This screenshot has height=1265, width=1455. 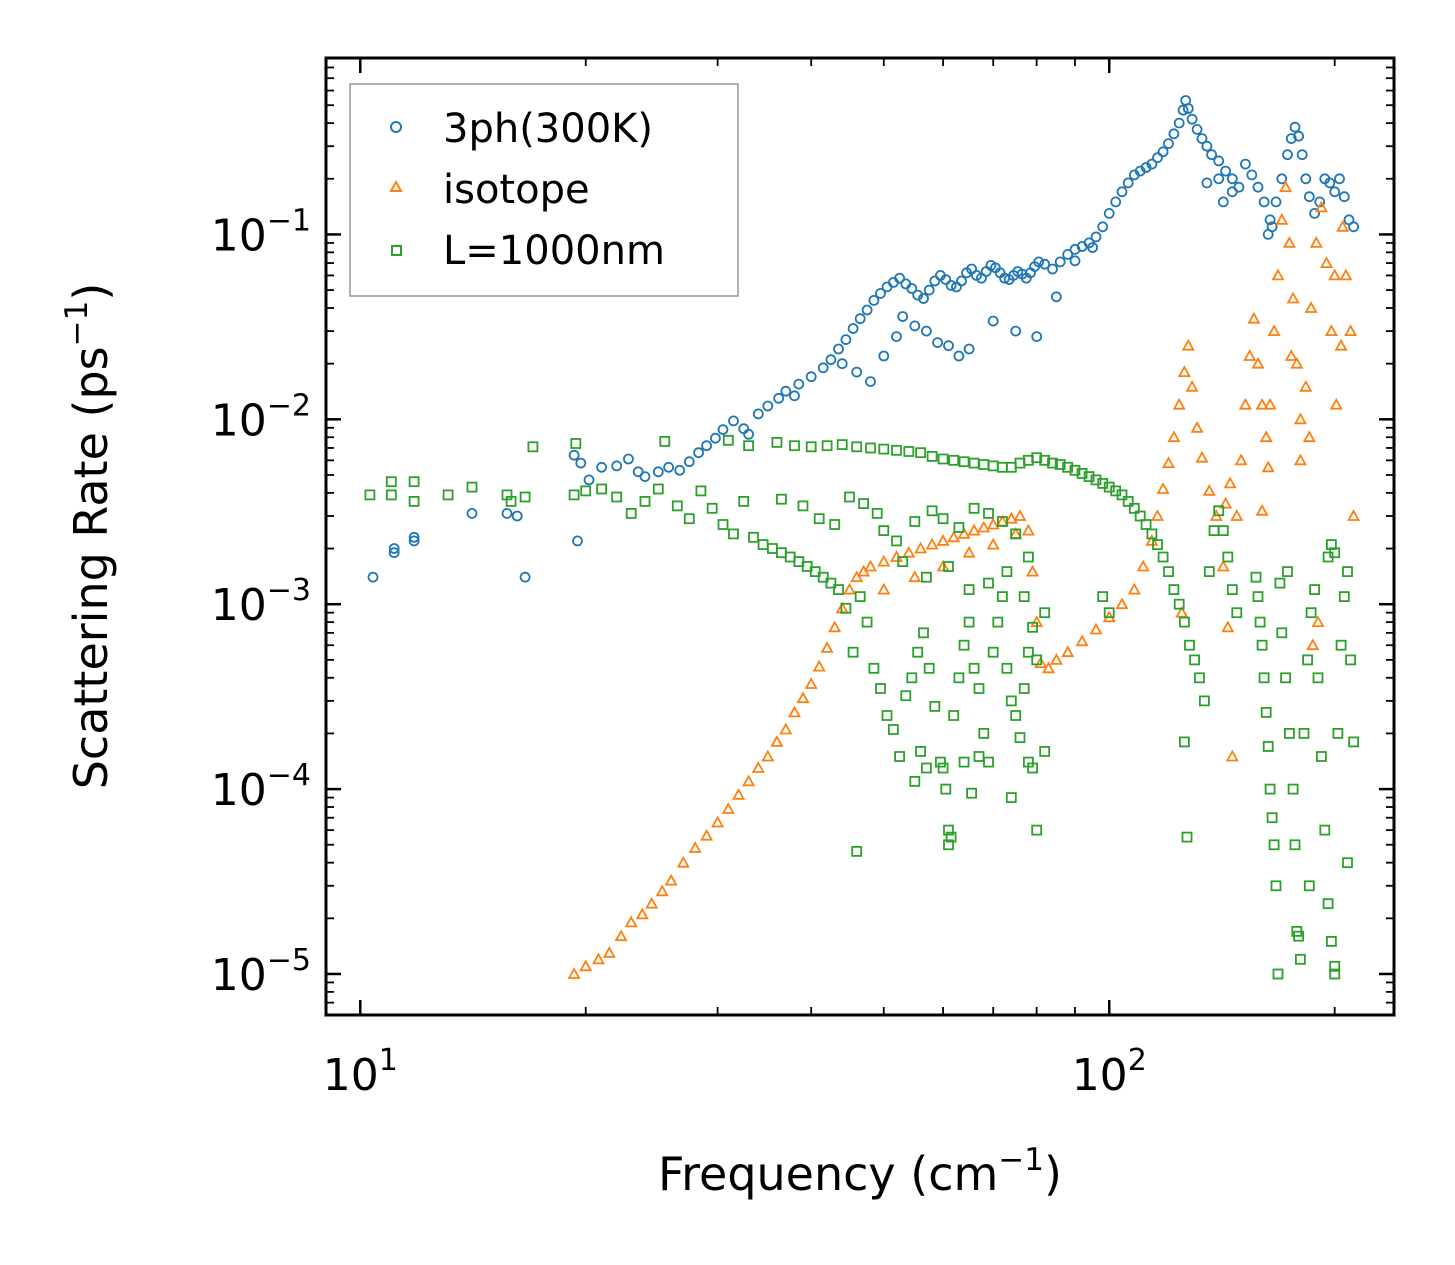 What do you see at coordinates (396, 250) in the screenshot?
I see `legend-marker-l1000nm` at bounding box center [396, 250].